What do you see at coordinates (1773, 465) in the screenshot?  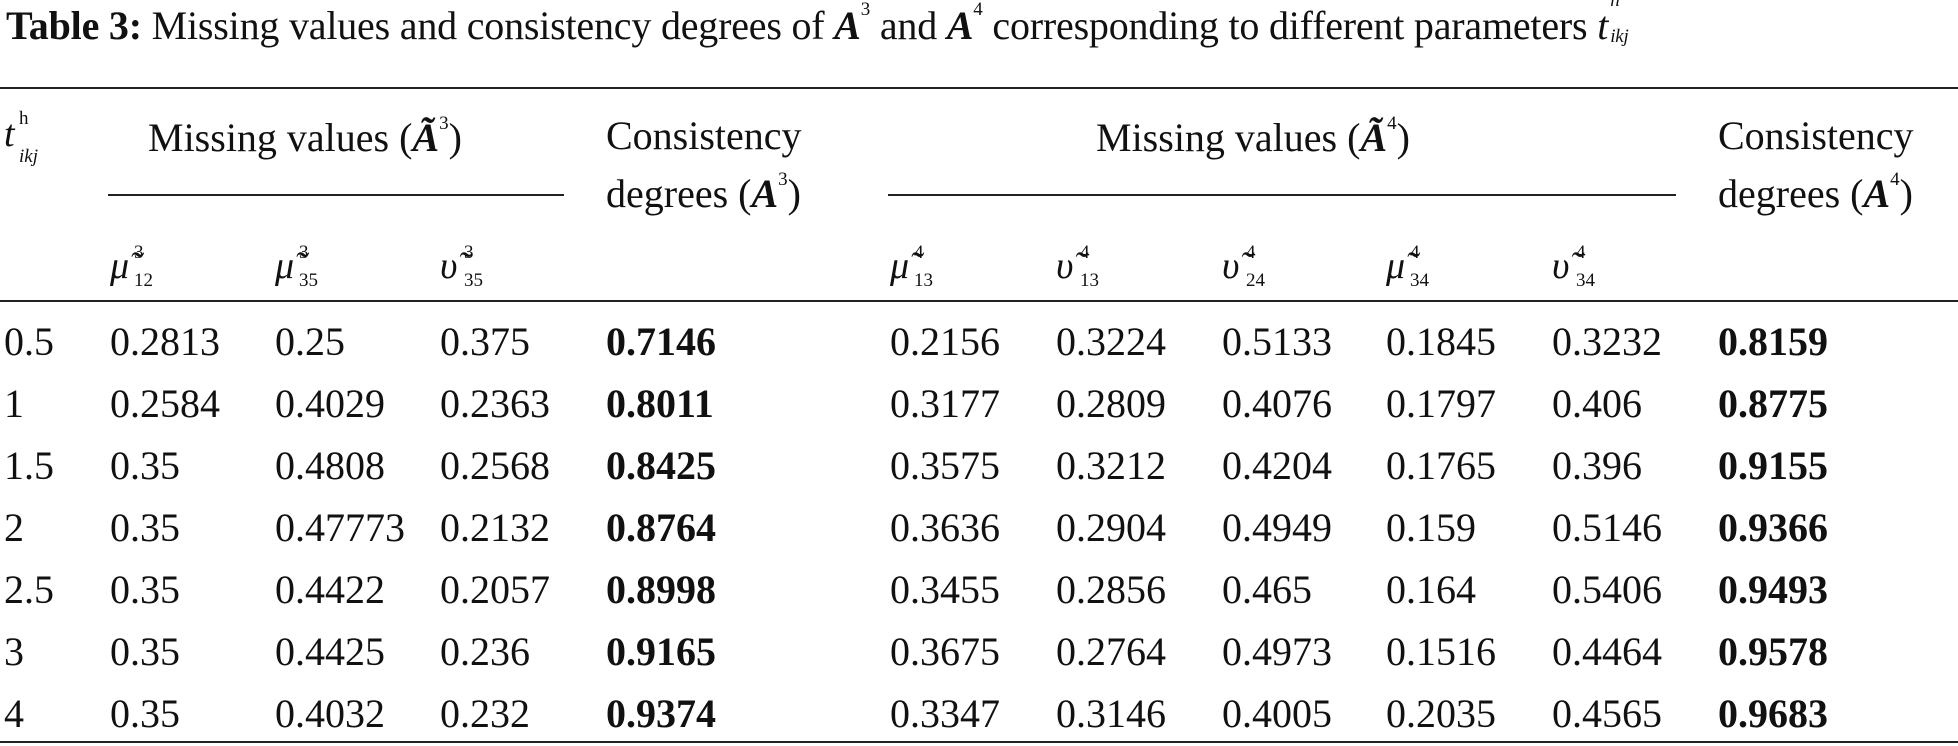 I see `table-cell: 0.9155` at bounding box center [1773, 465].